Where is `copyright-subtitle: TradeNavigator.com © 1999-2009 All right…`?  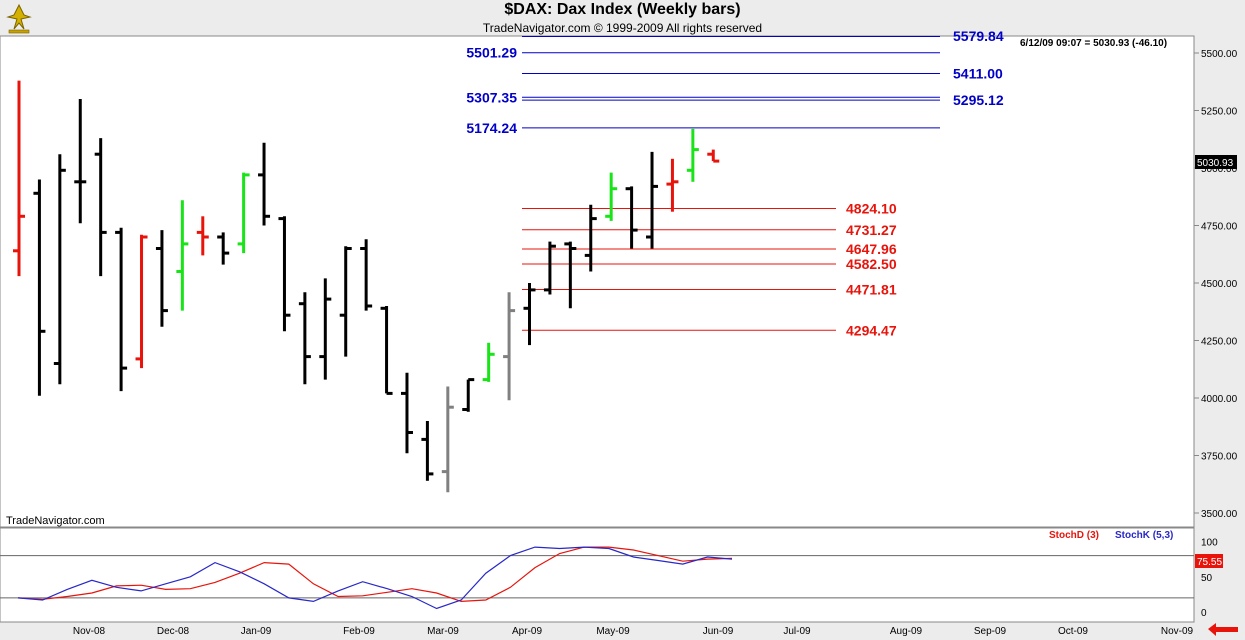
copyright-subtitle: TradeNavigator.com © 1999-2009 All right… is located at coordinates (622, 28).